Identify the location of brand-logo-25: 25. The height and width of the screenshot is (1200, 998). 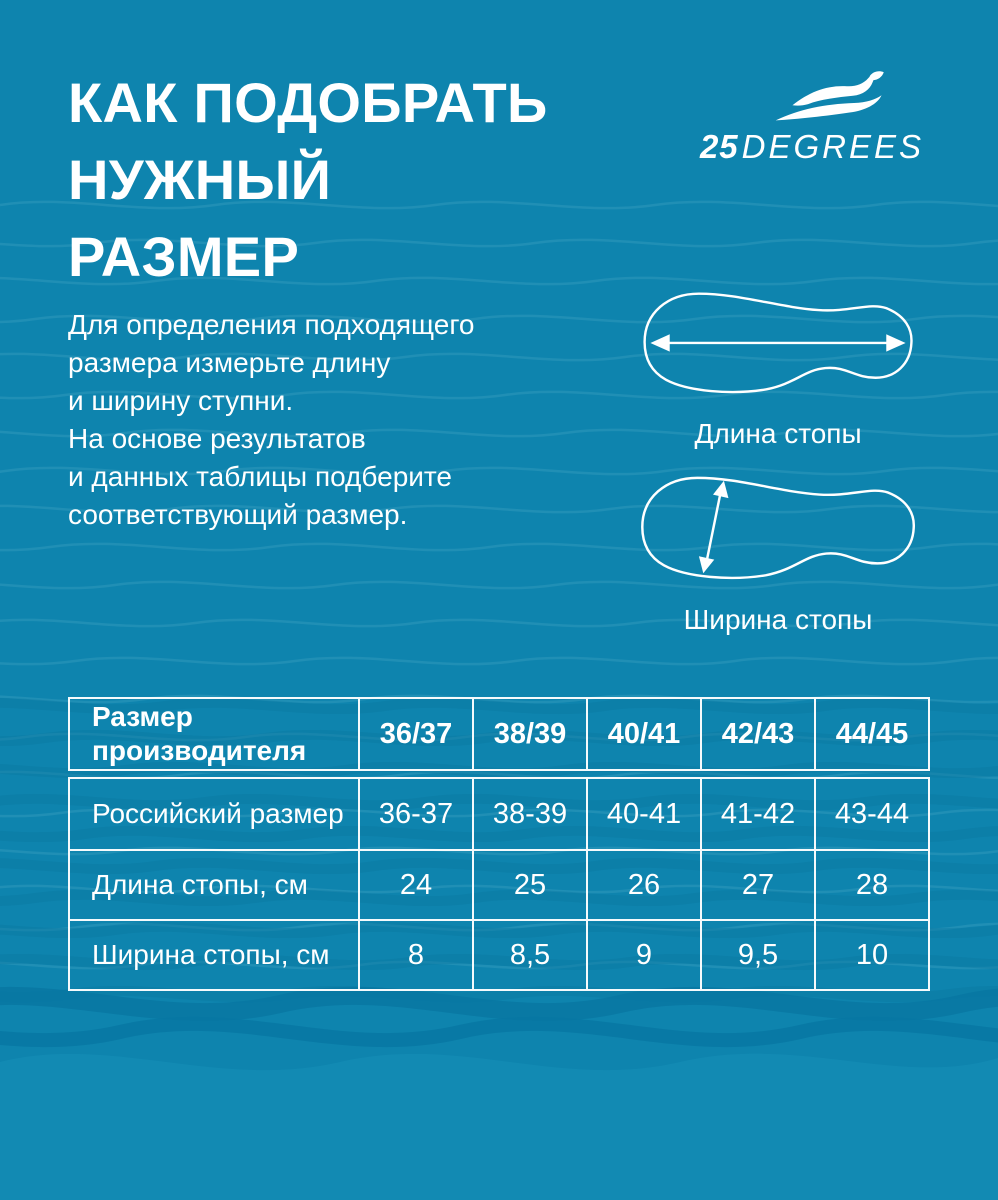
(719, 146).